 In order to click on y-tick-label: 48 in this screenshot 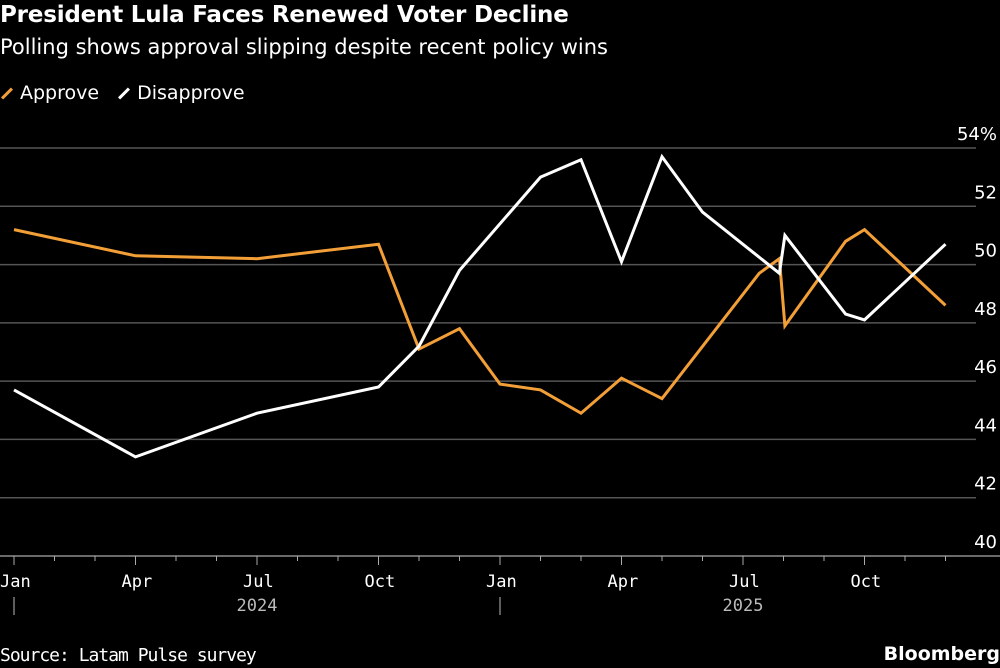, I will do `click(985, 309)`.